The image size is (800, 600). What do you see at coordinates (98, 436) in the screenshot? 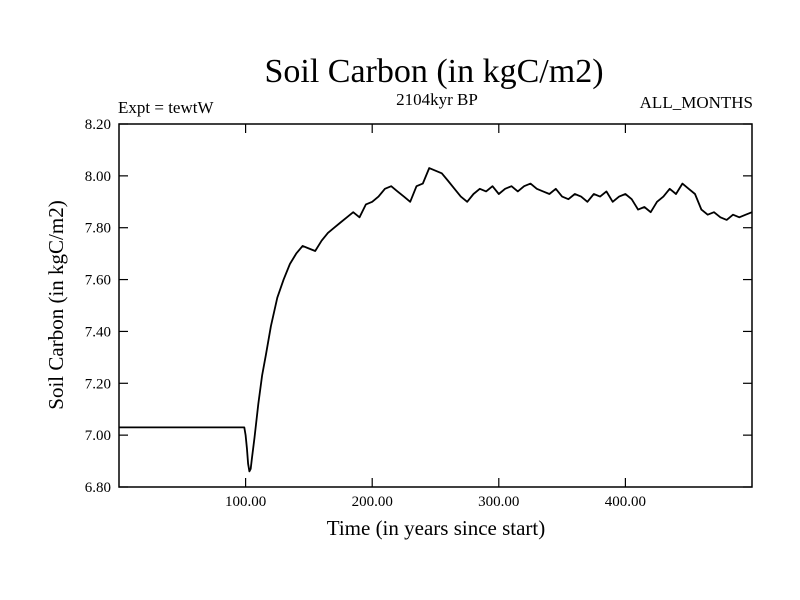
I see `y-tick-label-1: 7.00` at bounding box center [98, 436].